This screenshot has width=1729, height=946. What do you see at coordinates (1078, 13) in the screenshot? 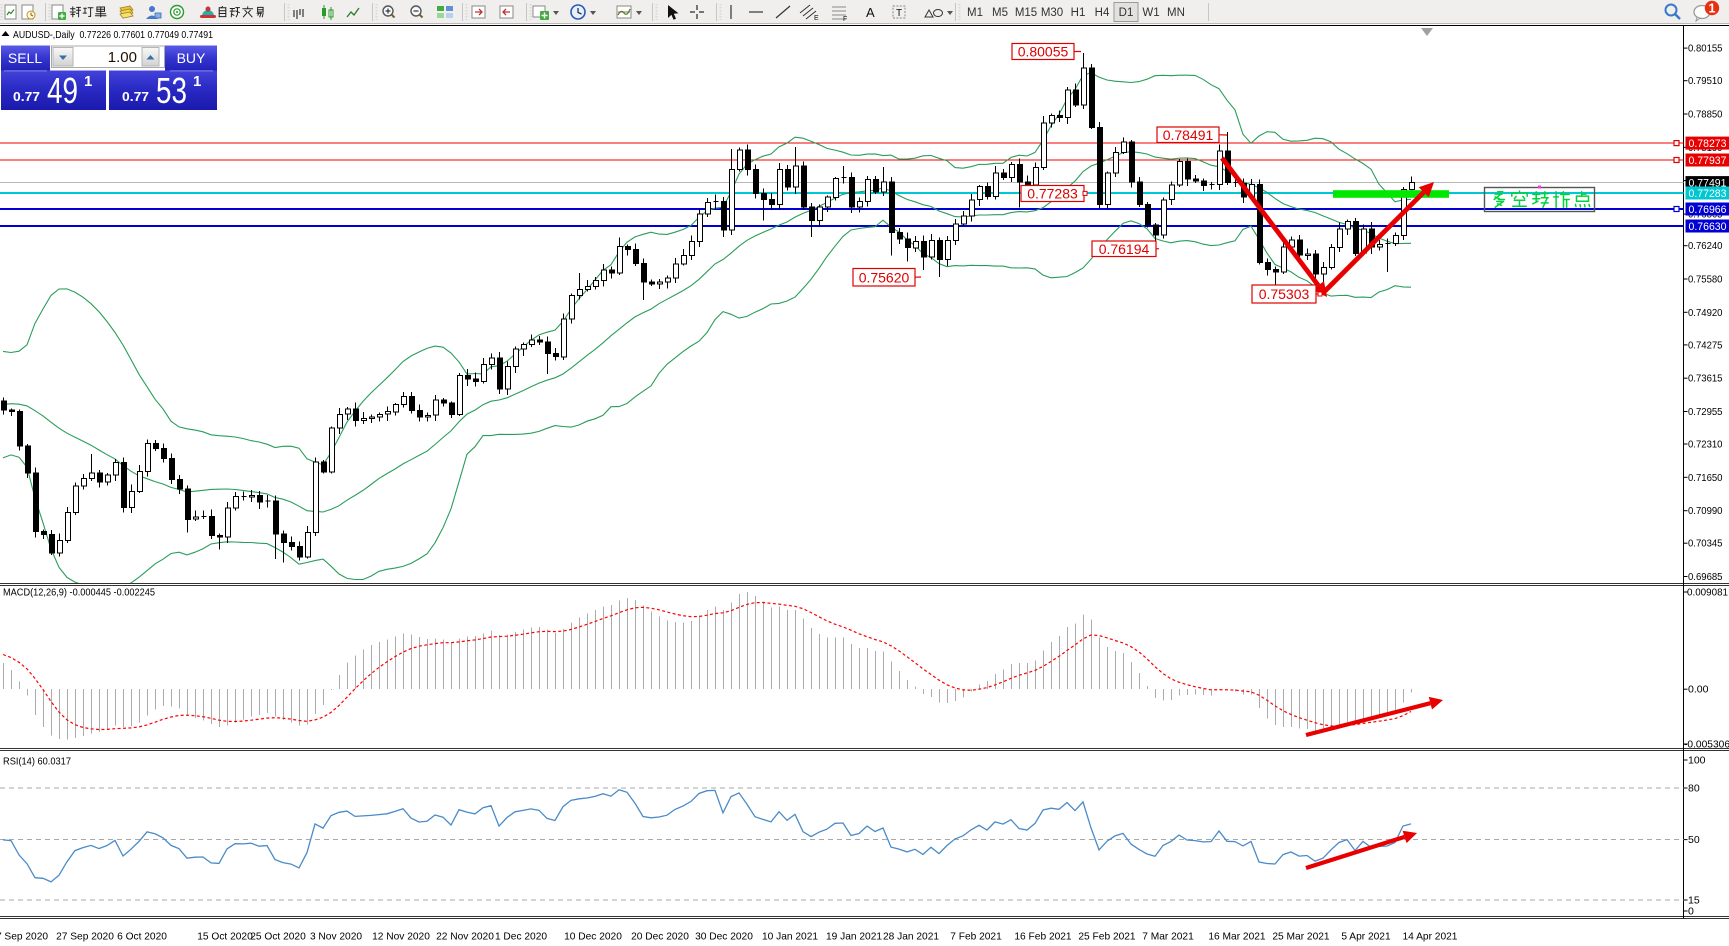
I see `svg-text: H1` at bounding box center [1078, 13].